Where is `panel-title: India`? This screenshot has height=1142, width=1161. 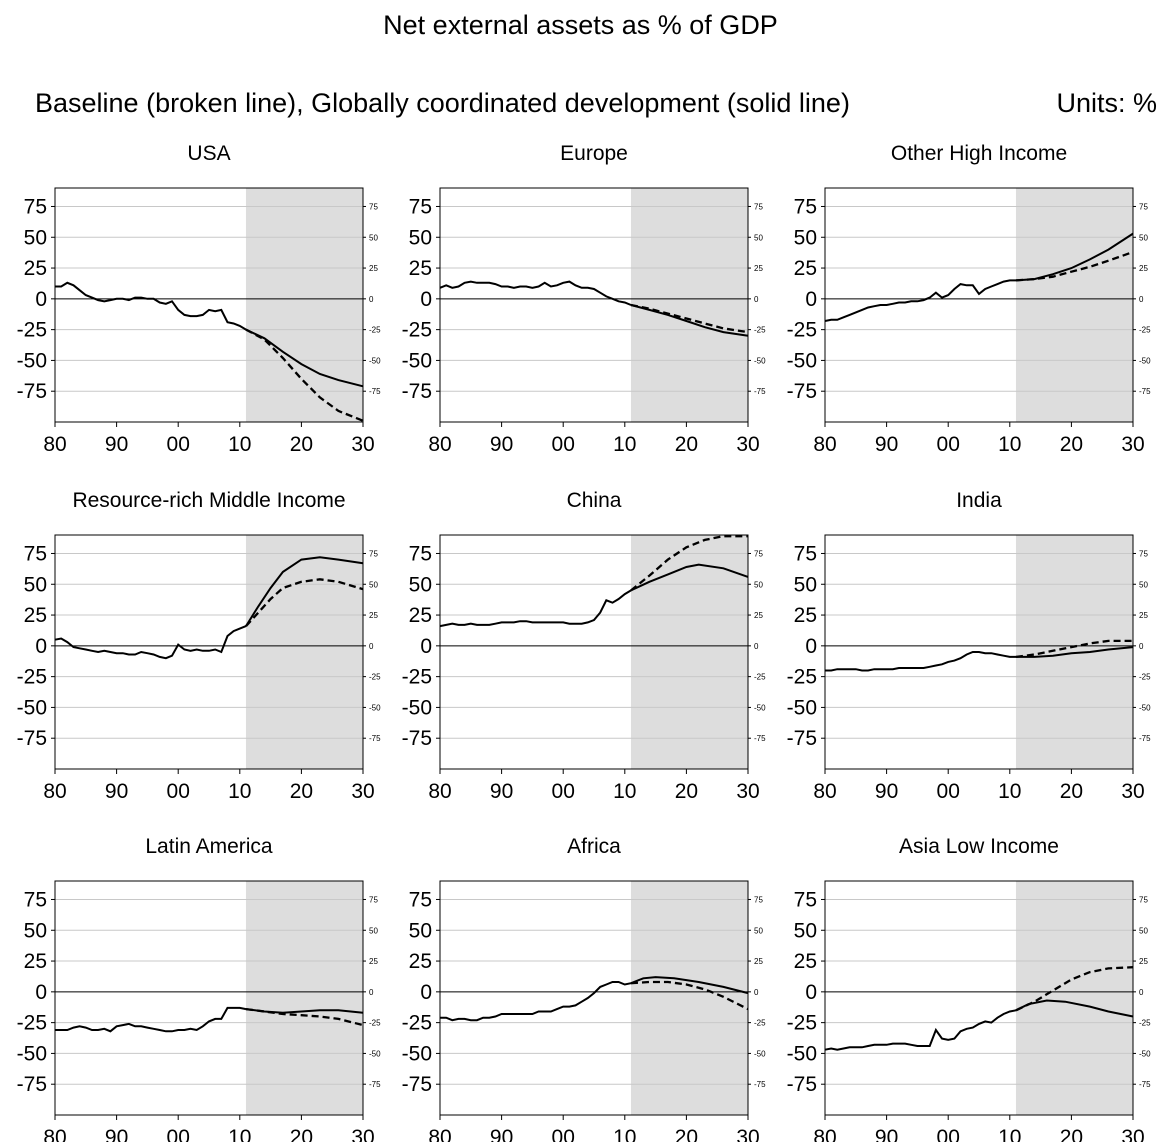
panel-title: India is located at coordinates (979, 500).